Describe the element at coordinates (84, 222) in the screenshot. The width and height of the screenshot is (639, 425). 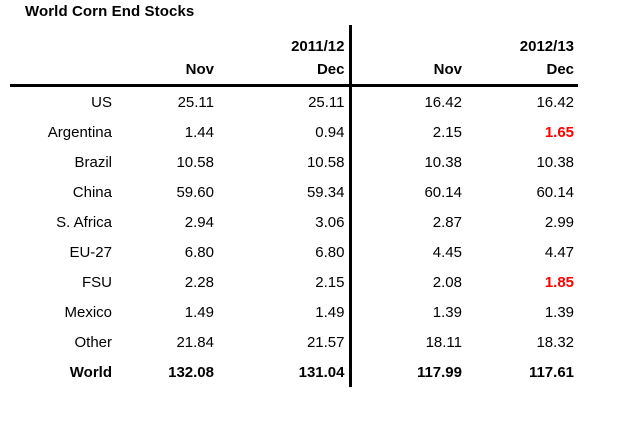
I see `row-label: S. Africa` at that location.